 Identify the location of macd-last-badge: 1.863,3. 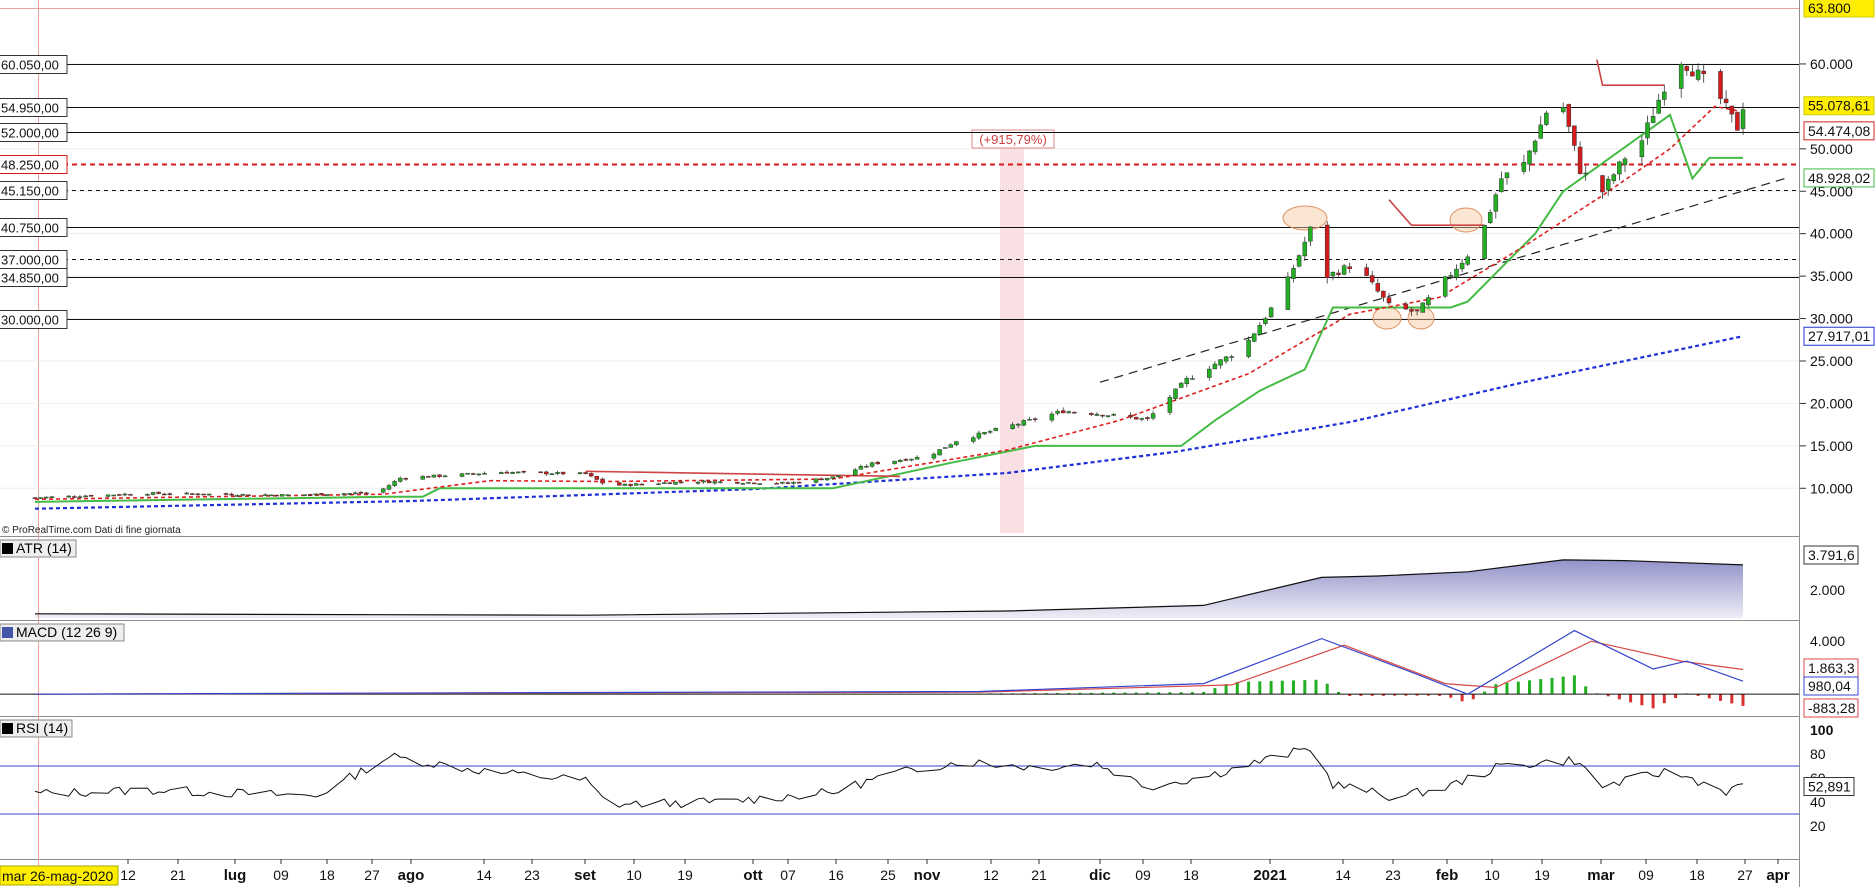
(1831, 668).